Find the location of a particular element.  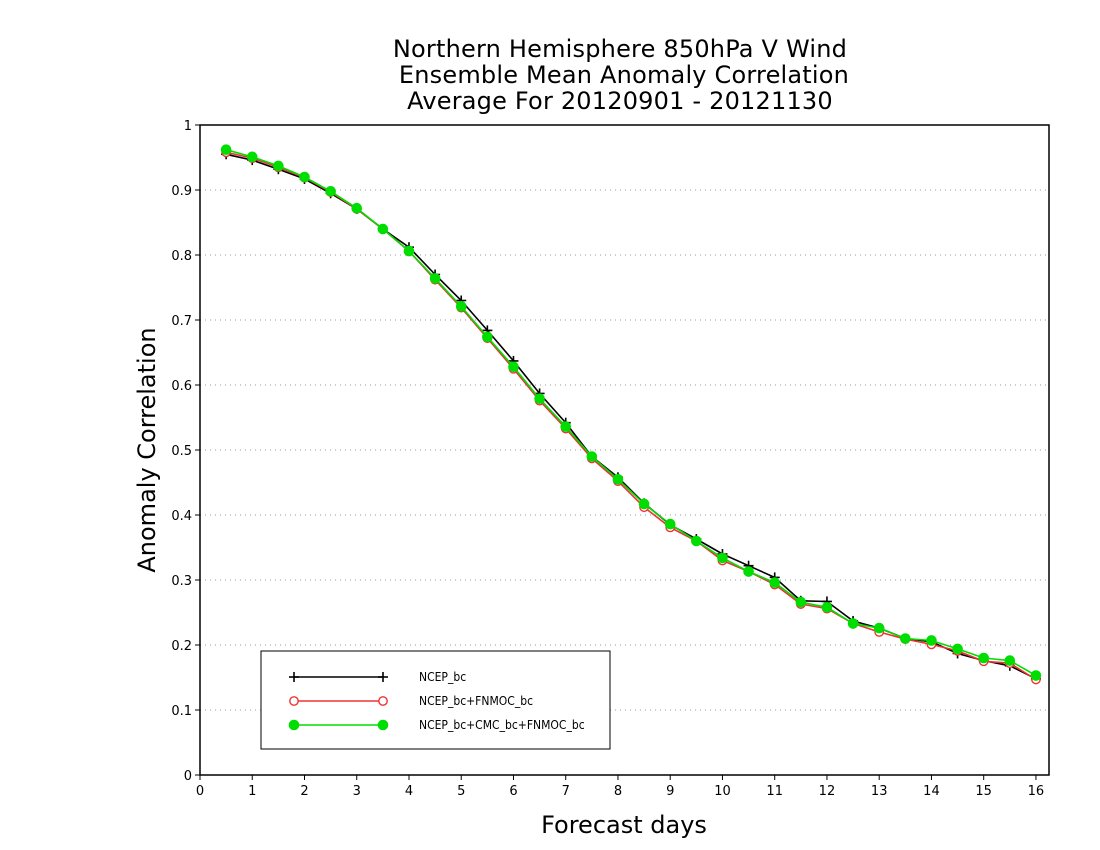

x-tick-label: 7 is located at coordinates (566, 791).